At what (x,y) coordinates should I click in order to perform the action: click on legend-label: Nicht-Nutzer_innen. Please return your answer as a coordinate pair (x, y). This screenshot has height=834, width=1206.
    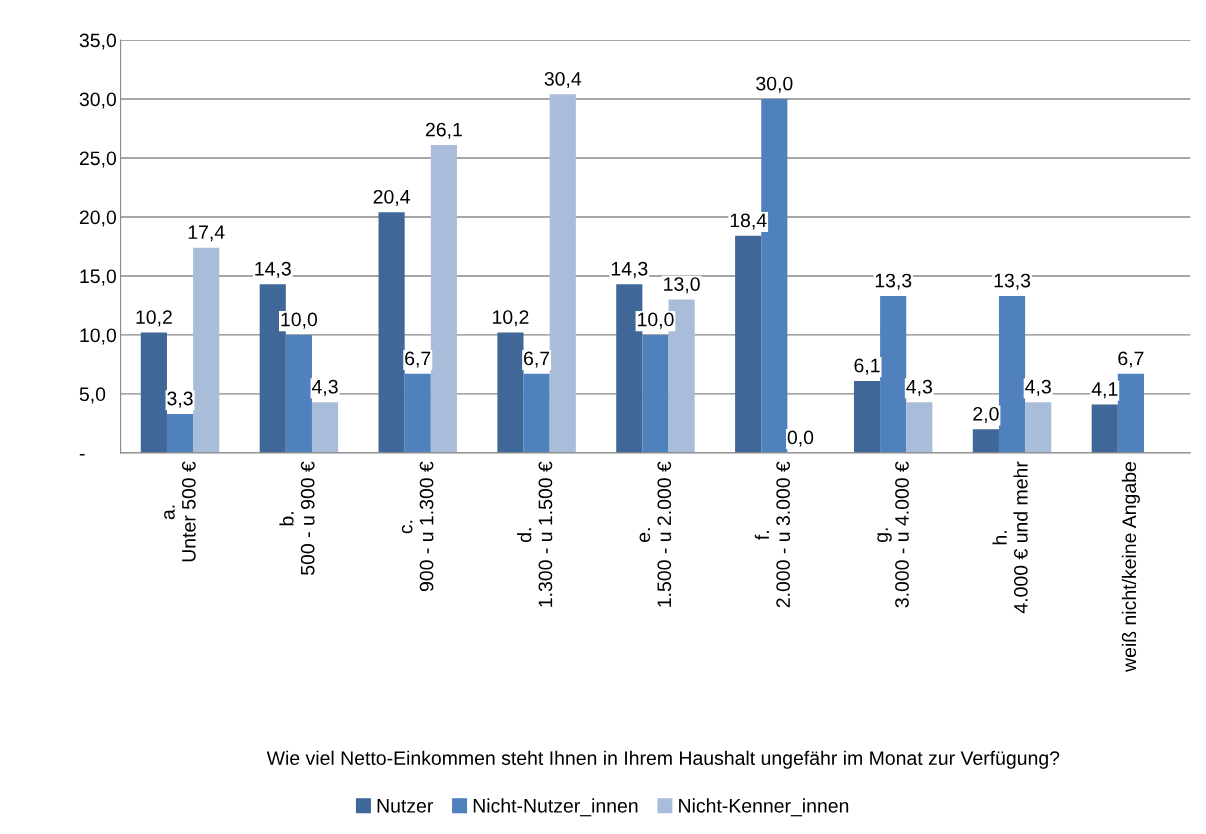
    Looking at the image, I should click on (555, 807).